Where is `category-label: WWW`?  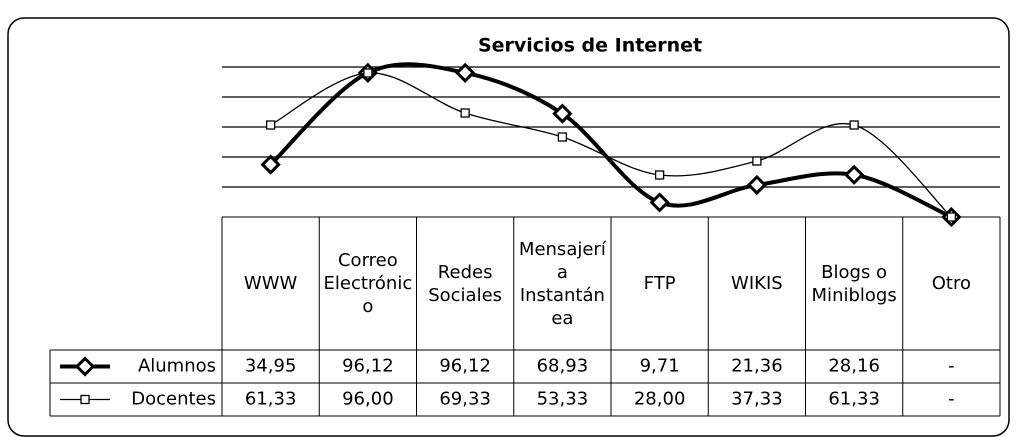 category-label: WWW is located at coordinates (270, 283).